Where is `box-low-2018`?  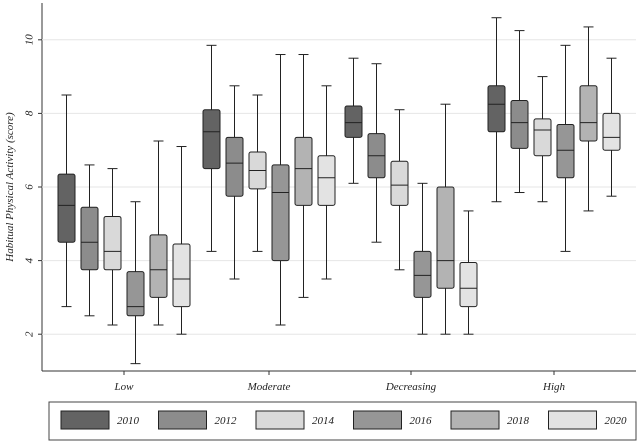 box-low-2018 is located at coordinates (158, 233).